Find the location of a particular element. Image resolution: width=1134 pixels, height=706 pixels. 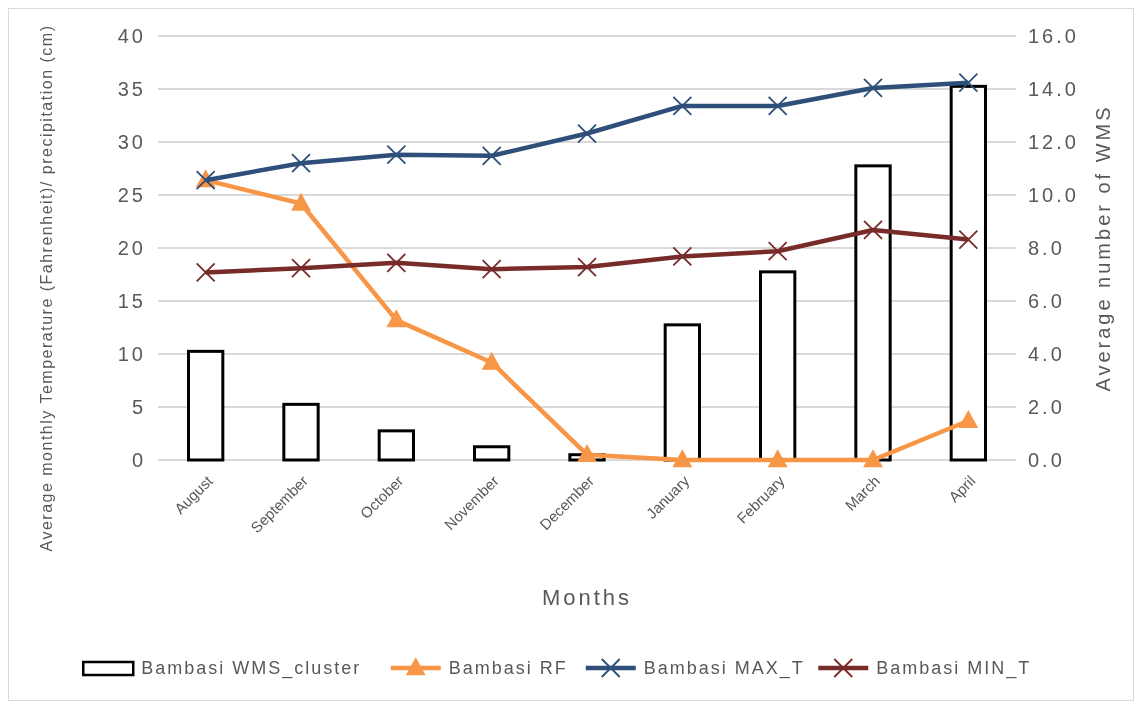

y-tick-label: 25 is located at coordinates (131, 195).